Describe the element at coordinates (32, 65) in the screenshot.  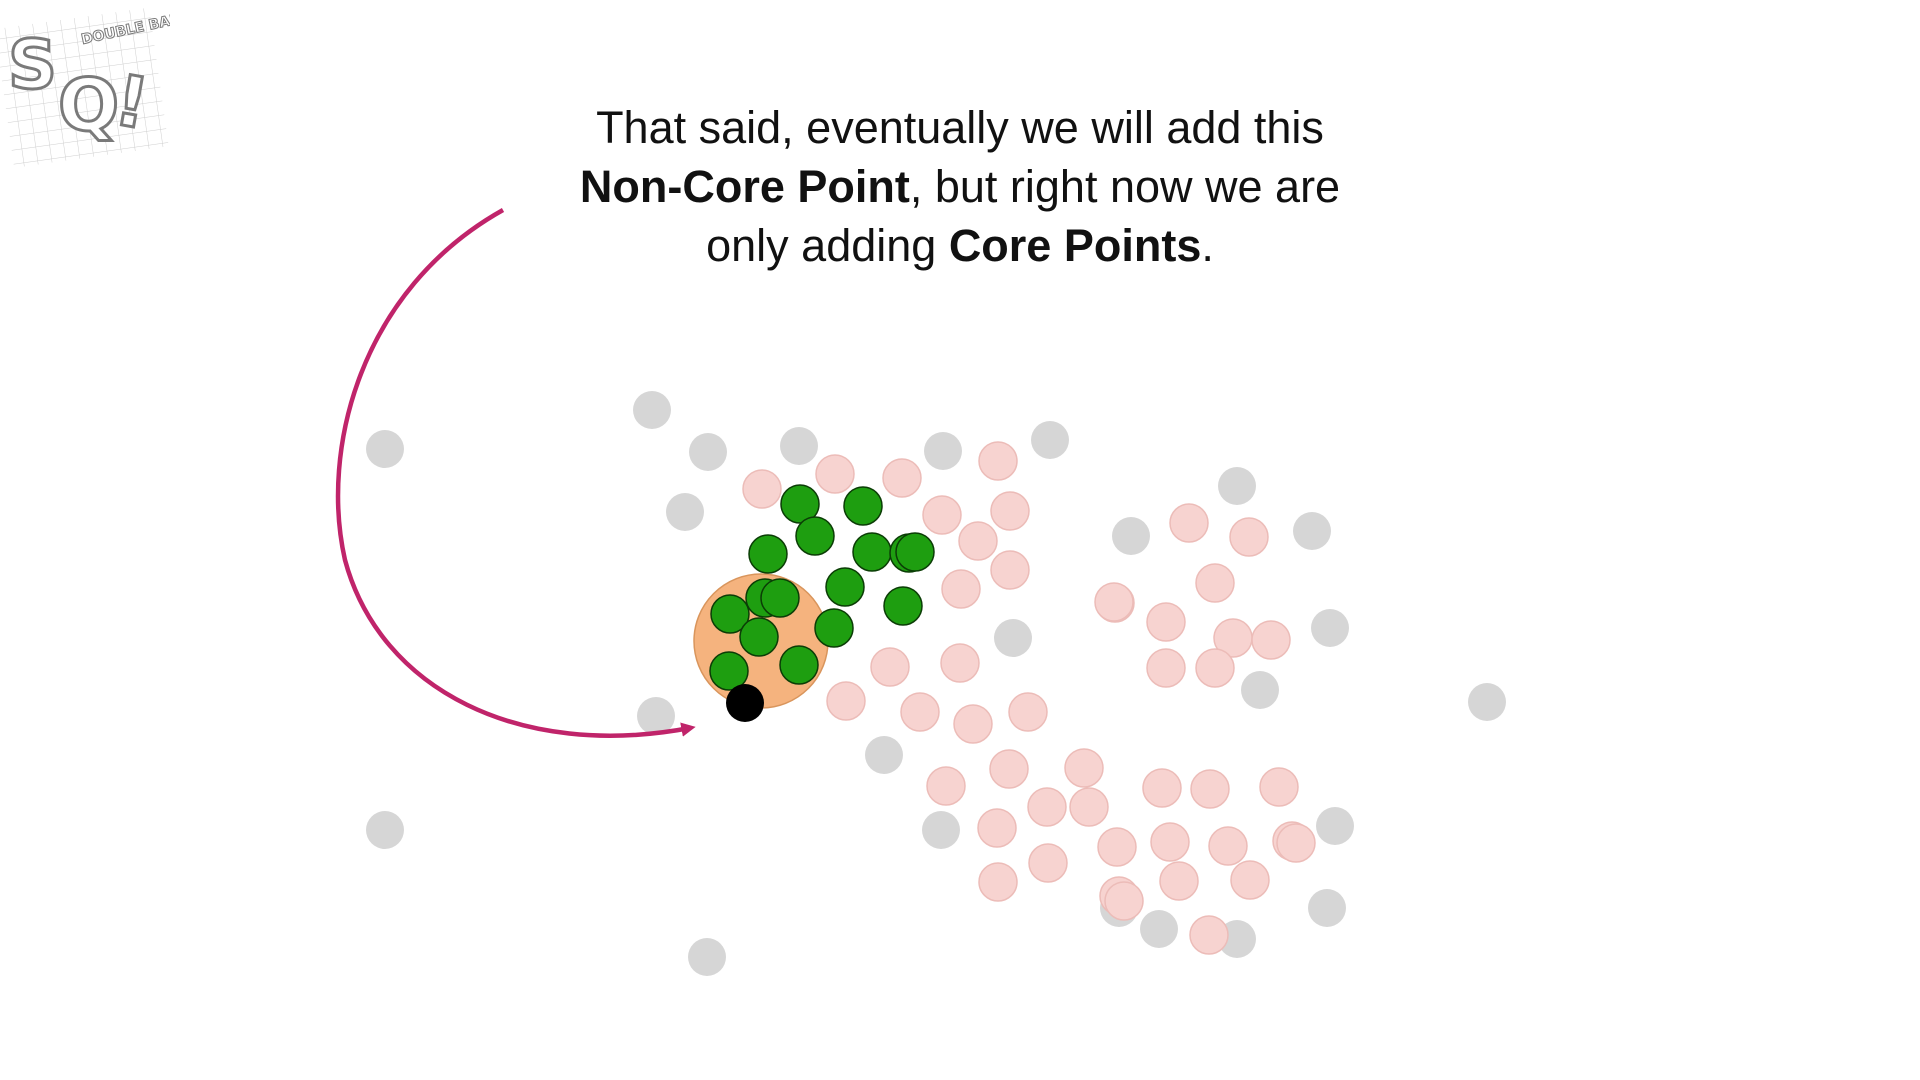
I see `svg-text: S` at that location.